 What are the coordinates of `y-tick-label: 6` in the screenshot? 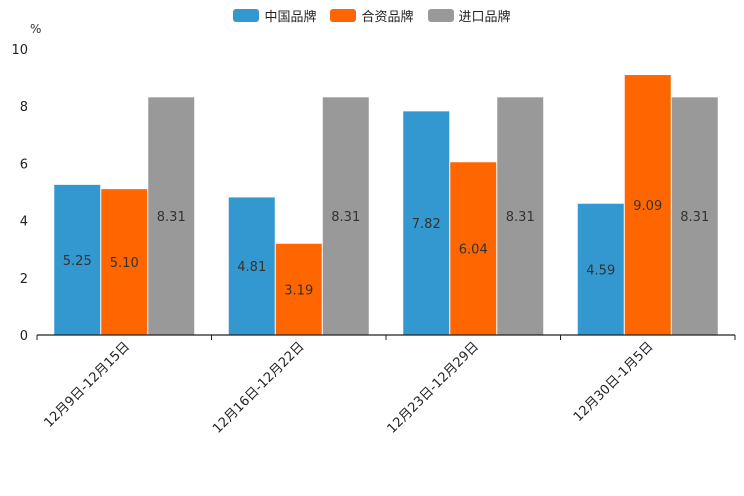 It's located at (24, 164).